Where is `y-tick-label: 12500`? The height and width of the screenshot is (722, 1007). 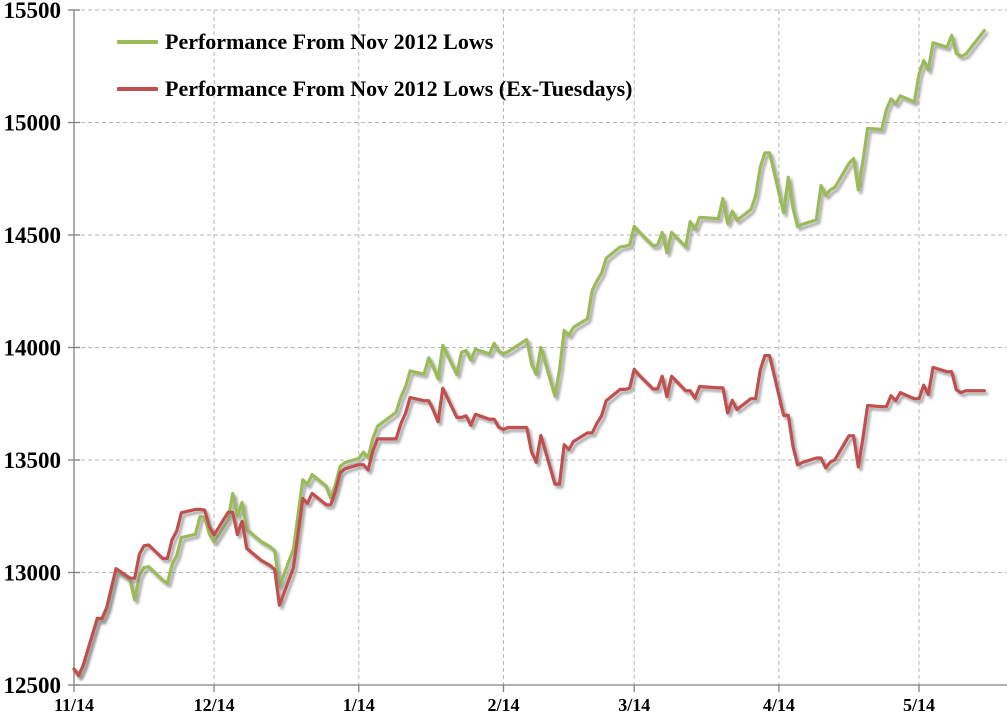
y-tick-label: 12500 is located at coordinates (33, 685).